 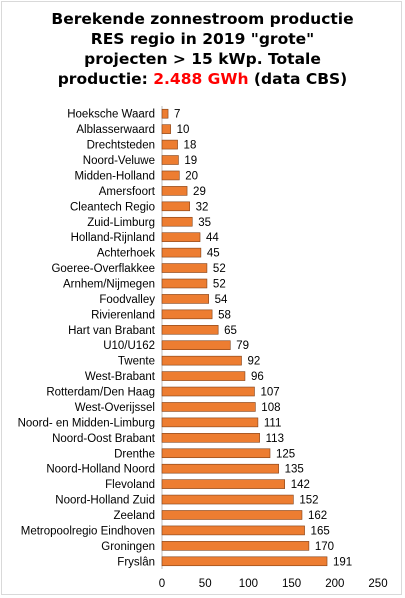 I want to click on x-tick-label: 0, so click(x=162, y=584).